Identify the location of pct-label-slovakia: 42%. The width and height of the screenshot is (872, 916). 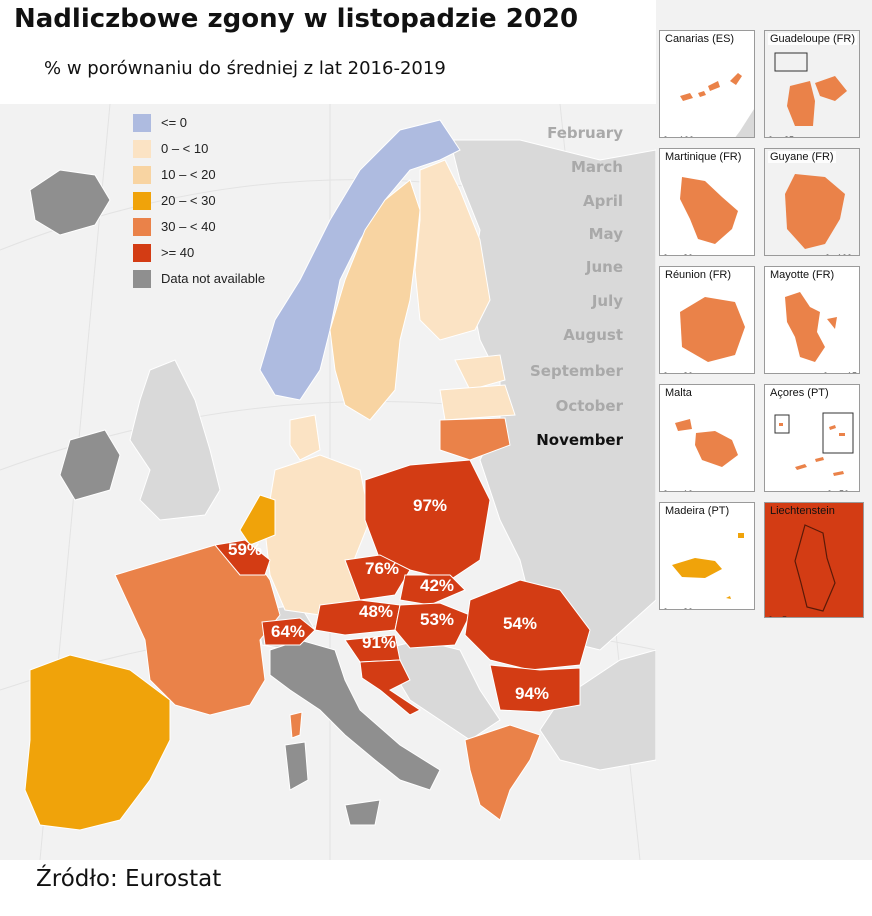
(437, 585).